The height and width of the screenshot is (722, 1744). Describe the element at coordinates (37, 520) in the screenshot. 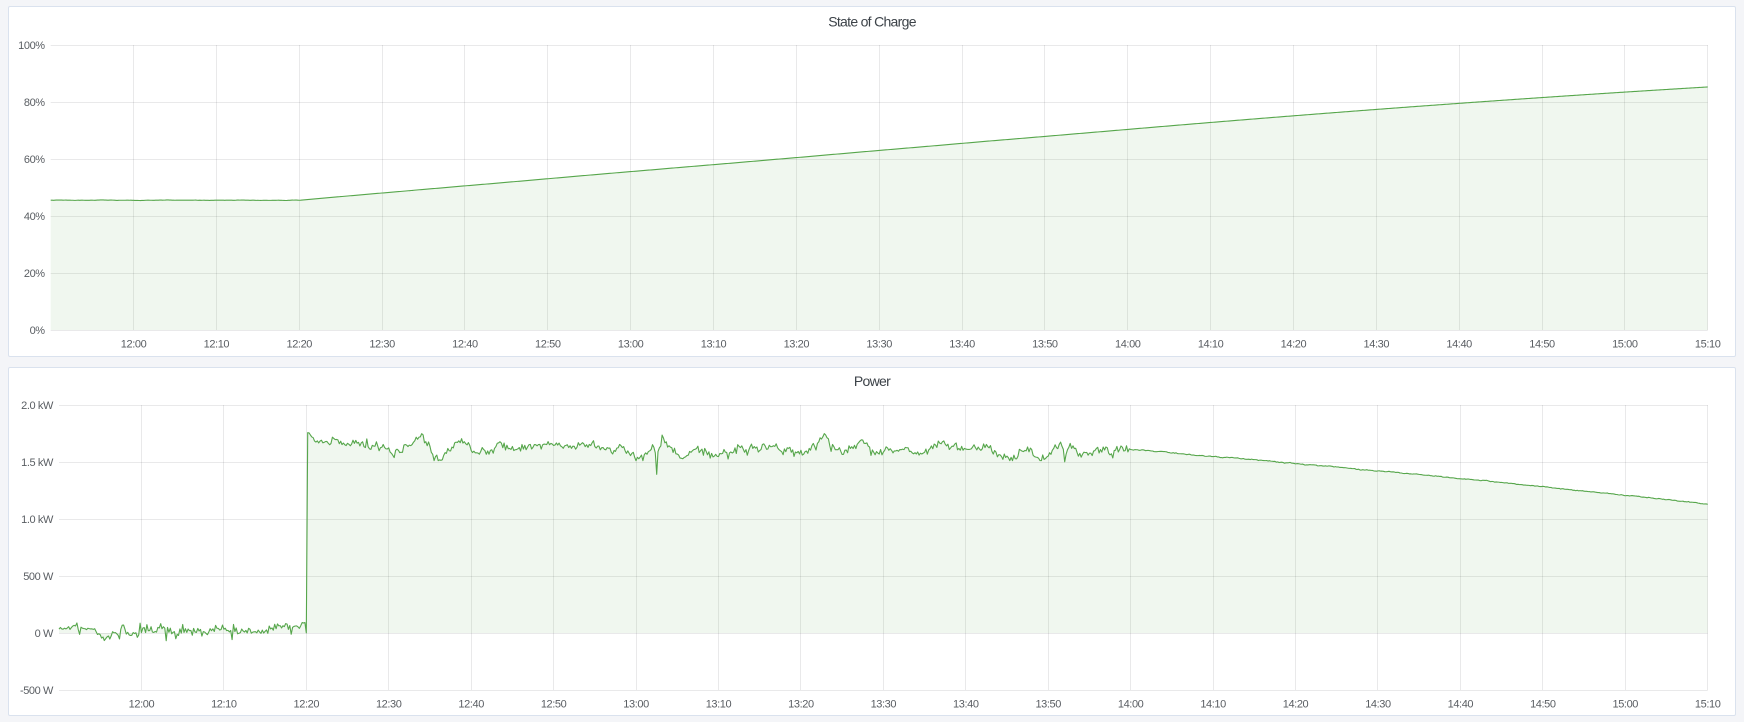

I see `svg-text: 1.0 kW` at that location.